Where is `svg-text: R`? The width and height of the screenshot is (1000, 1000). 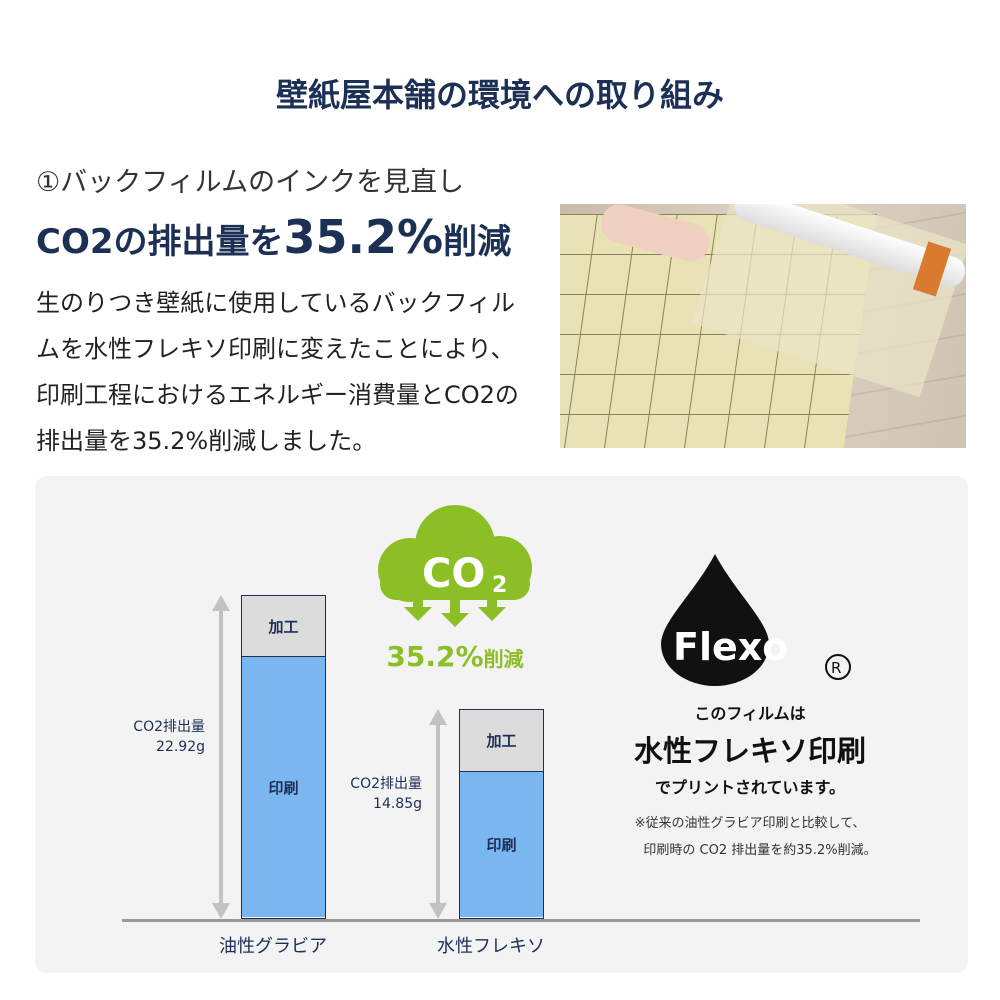
svg-text: R is located at coordinates (836, 668).